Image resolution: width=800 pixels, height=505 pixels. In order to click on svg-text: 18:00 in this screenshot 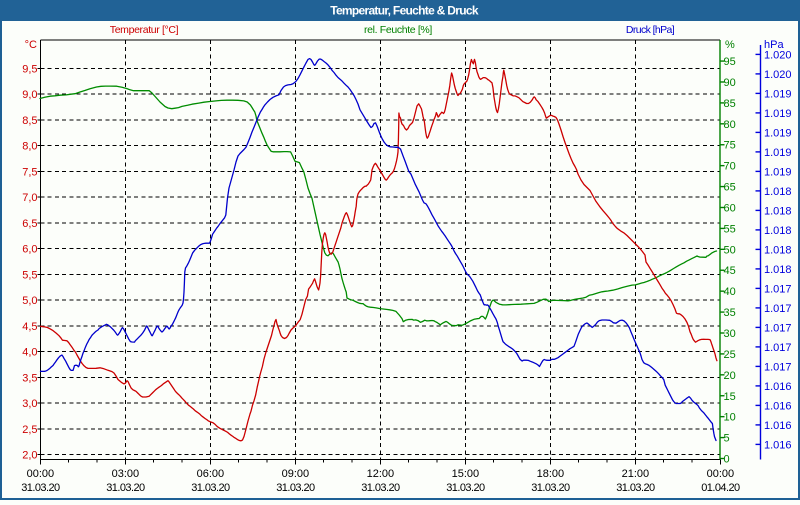, I will do `click(551, 474)`.